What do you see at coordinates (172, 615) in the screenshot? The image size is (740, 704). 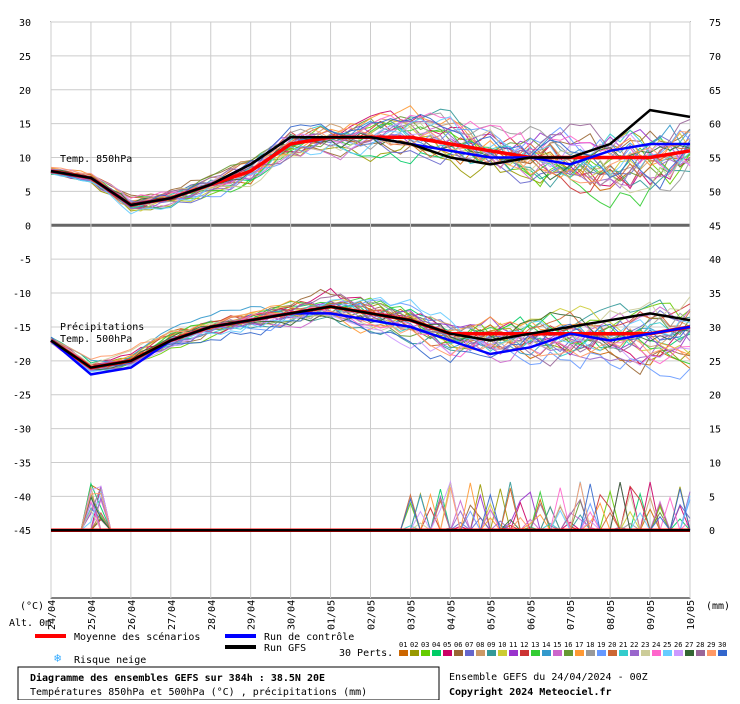 I see `x-tick-label: 27/04` at bounding box center [172, 615].